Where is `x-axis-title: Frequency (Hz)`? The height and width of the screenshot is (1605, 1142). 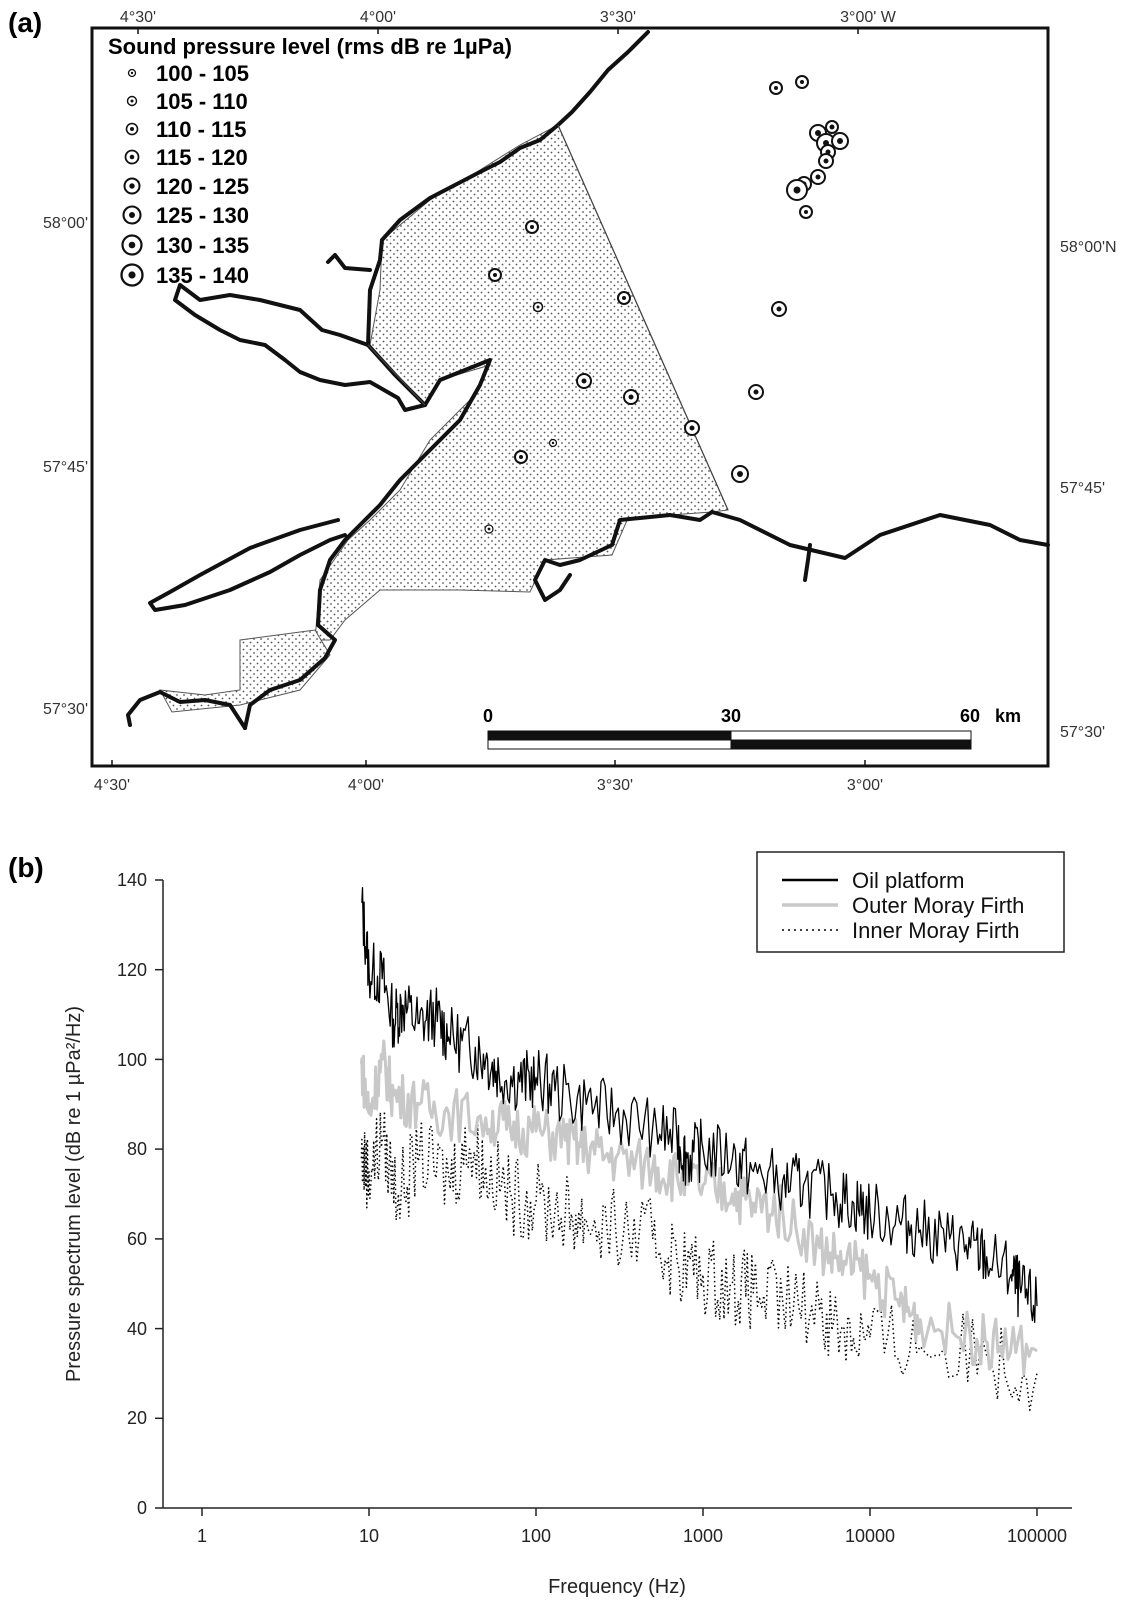
x-axis-title: Frequency (Hz) is located at coordinates (617, 1587).